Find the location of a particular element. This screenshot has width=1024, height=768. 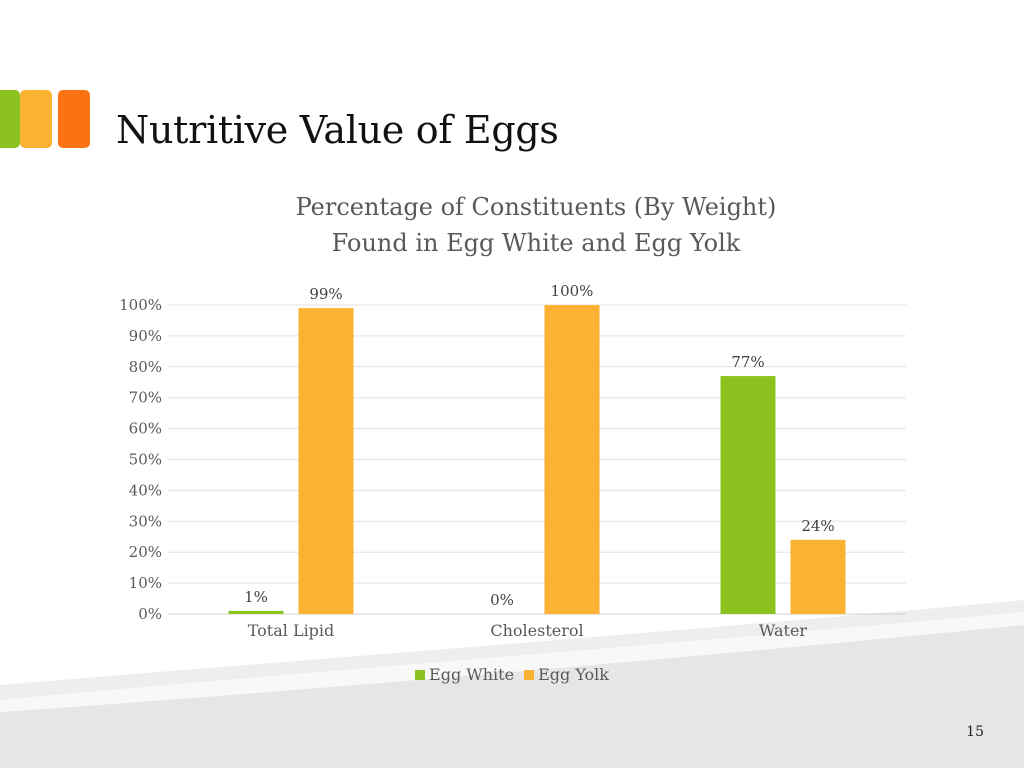

data-label: 100% is located at coordinates (572, 291).